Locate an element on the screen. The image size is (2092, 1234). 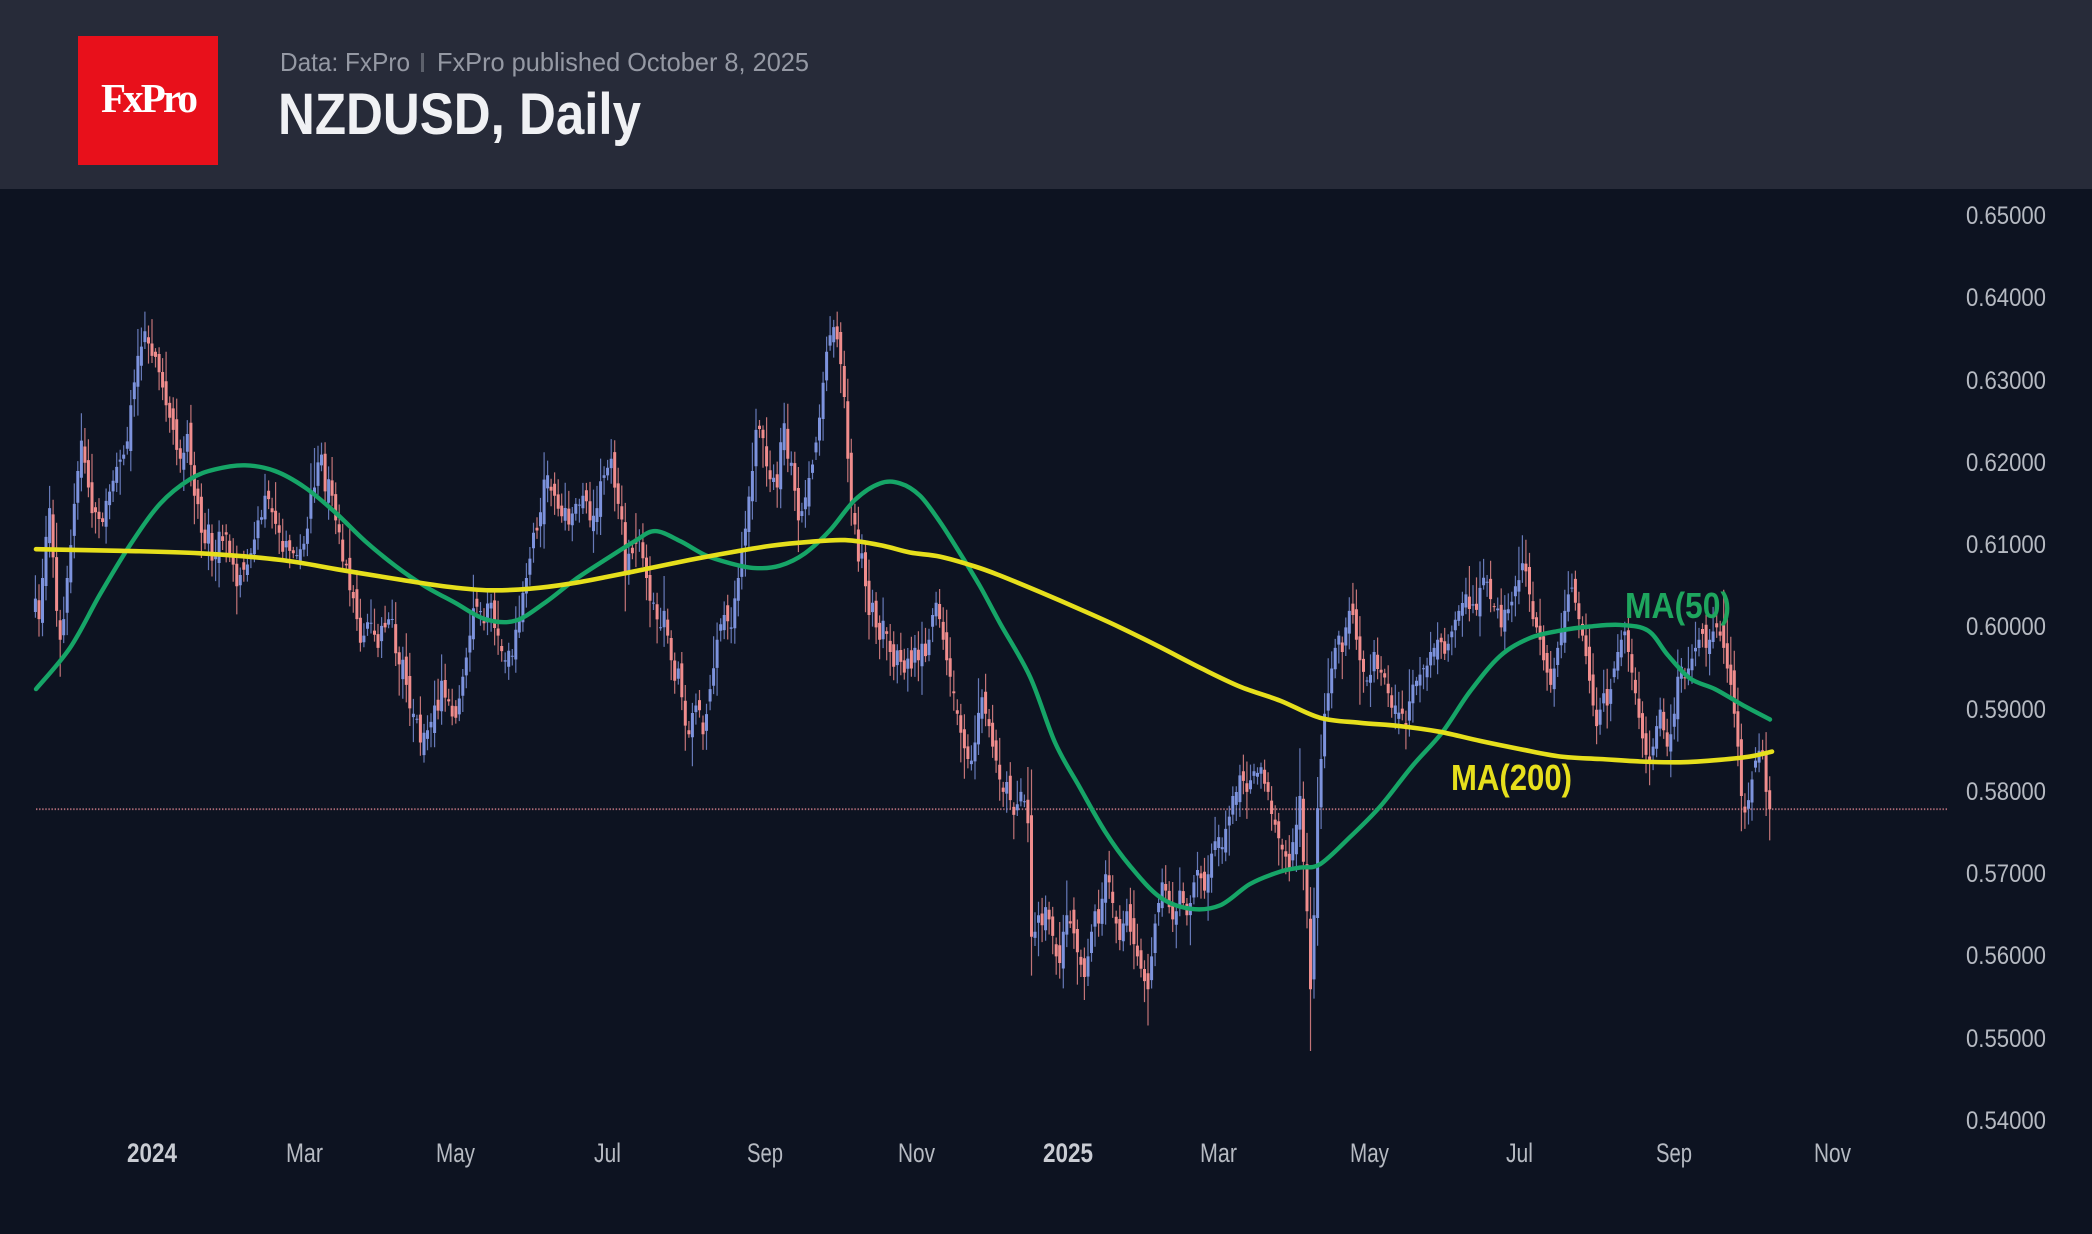
svg-text: 0.58000 is located at coordinates (2006, 792).